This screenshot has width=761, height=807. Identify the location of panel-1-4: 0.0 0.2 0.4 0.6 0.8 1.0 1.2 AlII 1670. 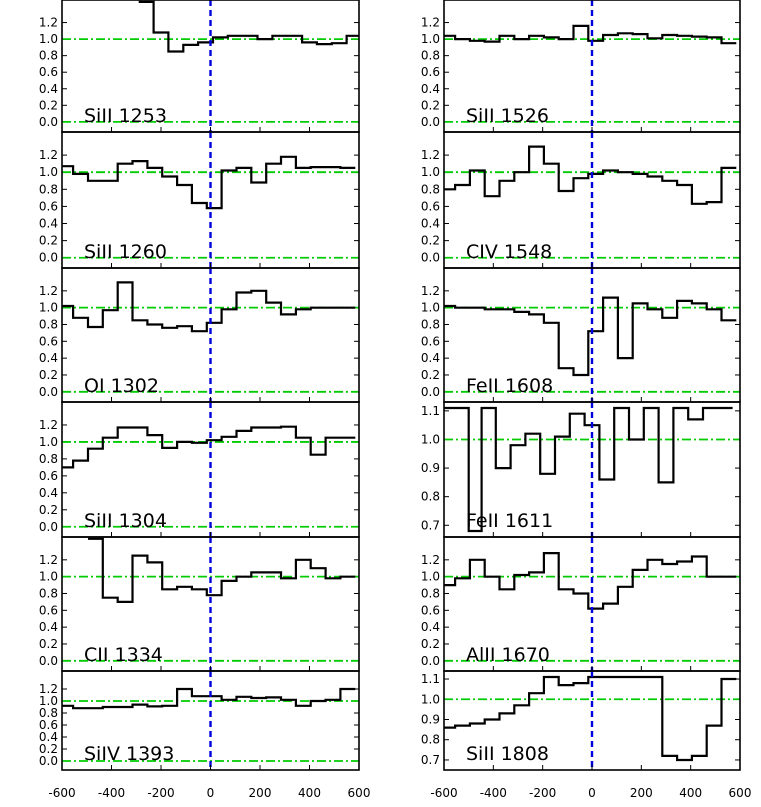
(581, 604).